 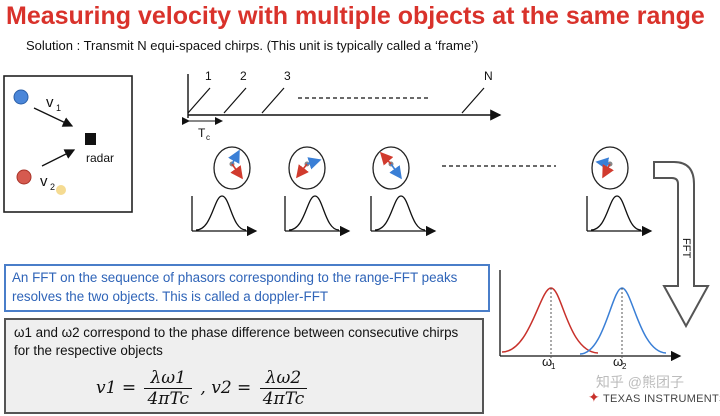 I want to click on chirp-label-2: 2, so click(x=243, y=76).